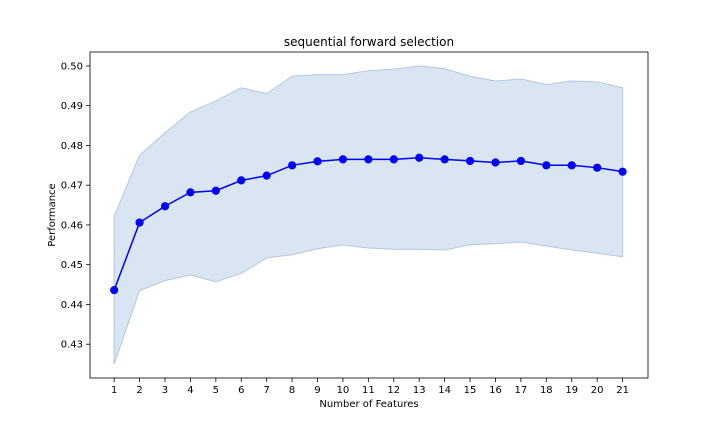  I want to click on x-axis-label: Number of Features, so click(368, 404).